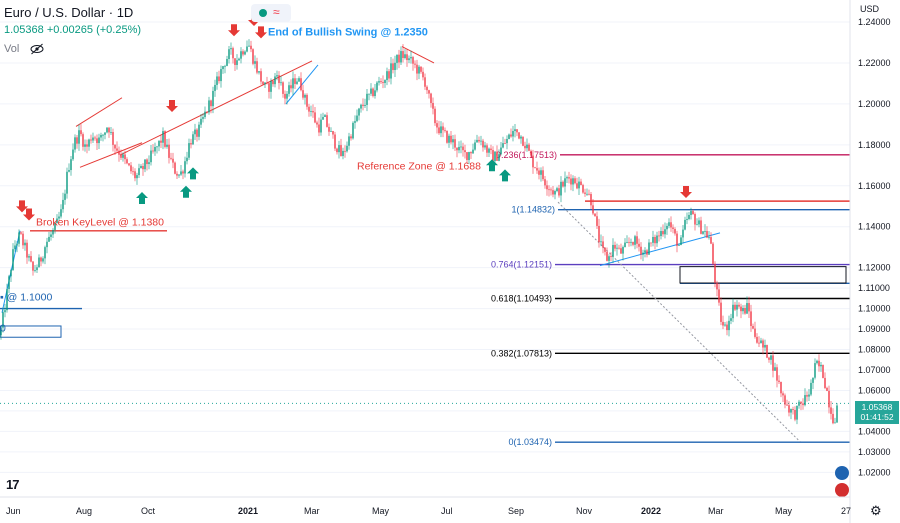 The width and height of the screenshot is (900, 523). What do you see at coordinates (31, 331) in the screenshot?
I see `key-level-box` at bounding box center [31, 331].